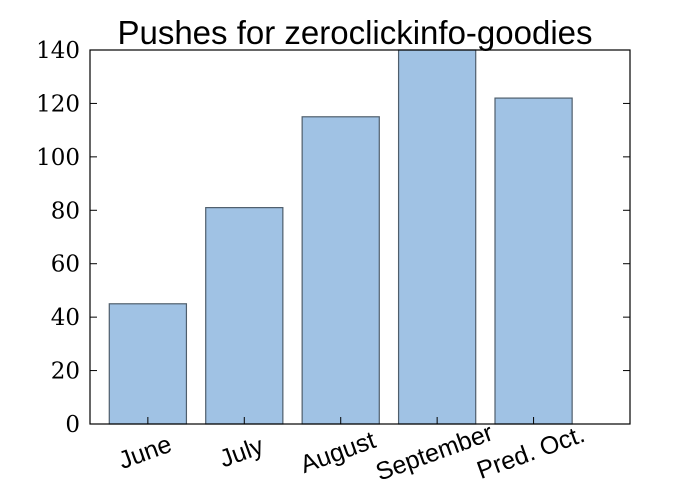  Describe the element at coordinates (244, 316) in the screenshot. I see `bar-july` at that location.